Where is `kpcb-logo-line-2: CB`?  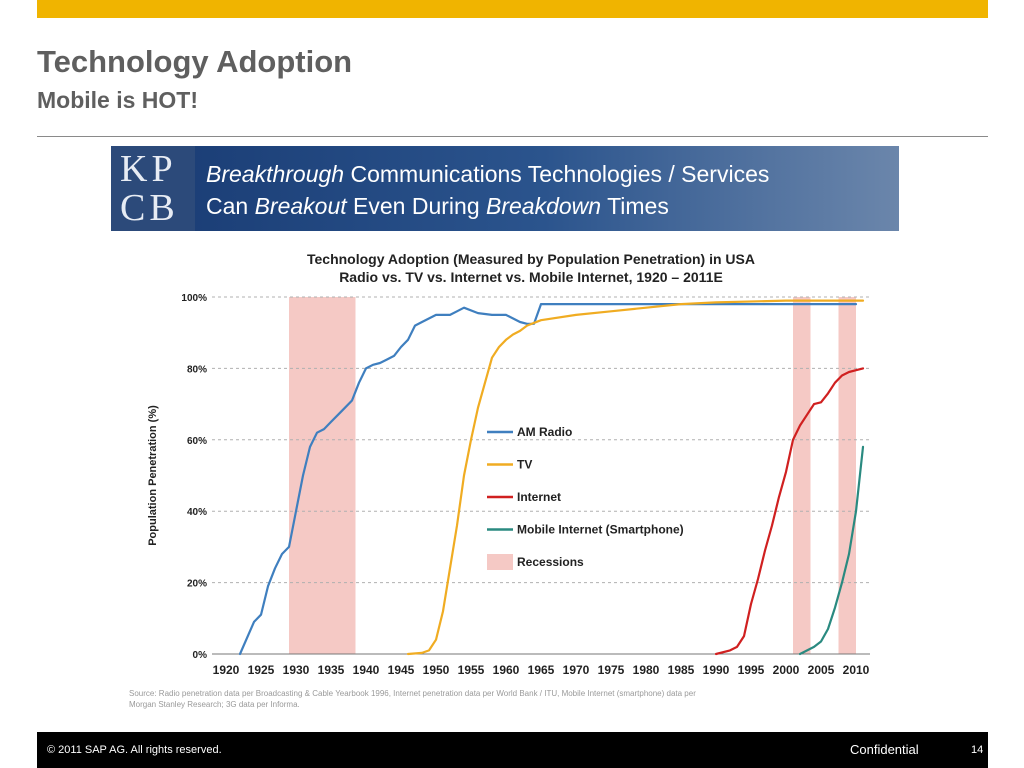 kpcb-logo-line-2: CB is located at coordinates (149, 208).